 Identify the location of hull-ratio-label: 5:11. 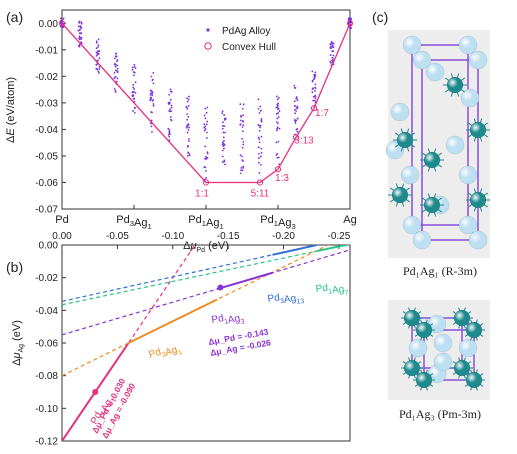
(260, 193).